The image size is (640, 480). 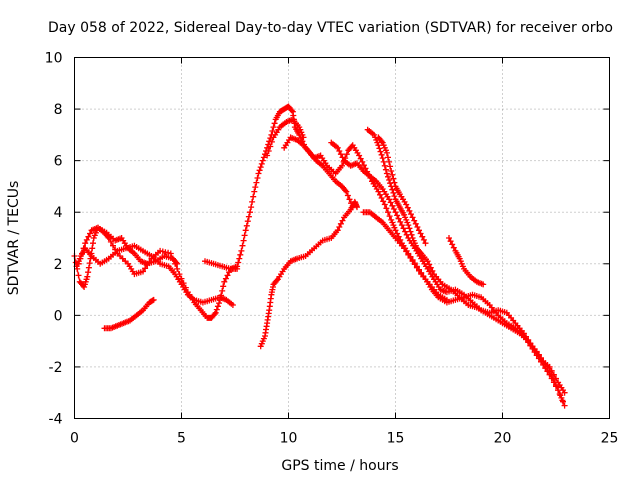 I want to click on x-tick-label: 10, so click(x=289, y=439).